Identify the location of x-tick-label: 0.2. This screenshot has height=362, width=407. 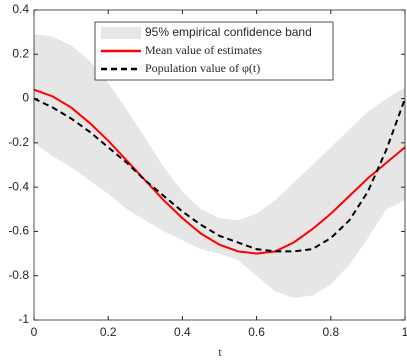
(108, 332).